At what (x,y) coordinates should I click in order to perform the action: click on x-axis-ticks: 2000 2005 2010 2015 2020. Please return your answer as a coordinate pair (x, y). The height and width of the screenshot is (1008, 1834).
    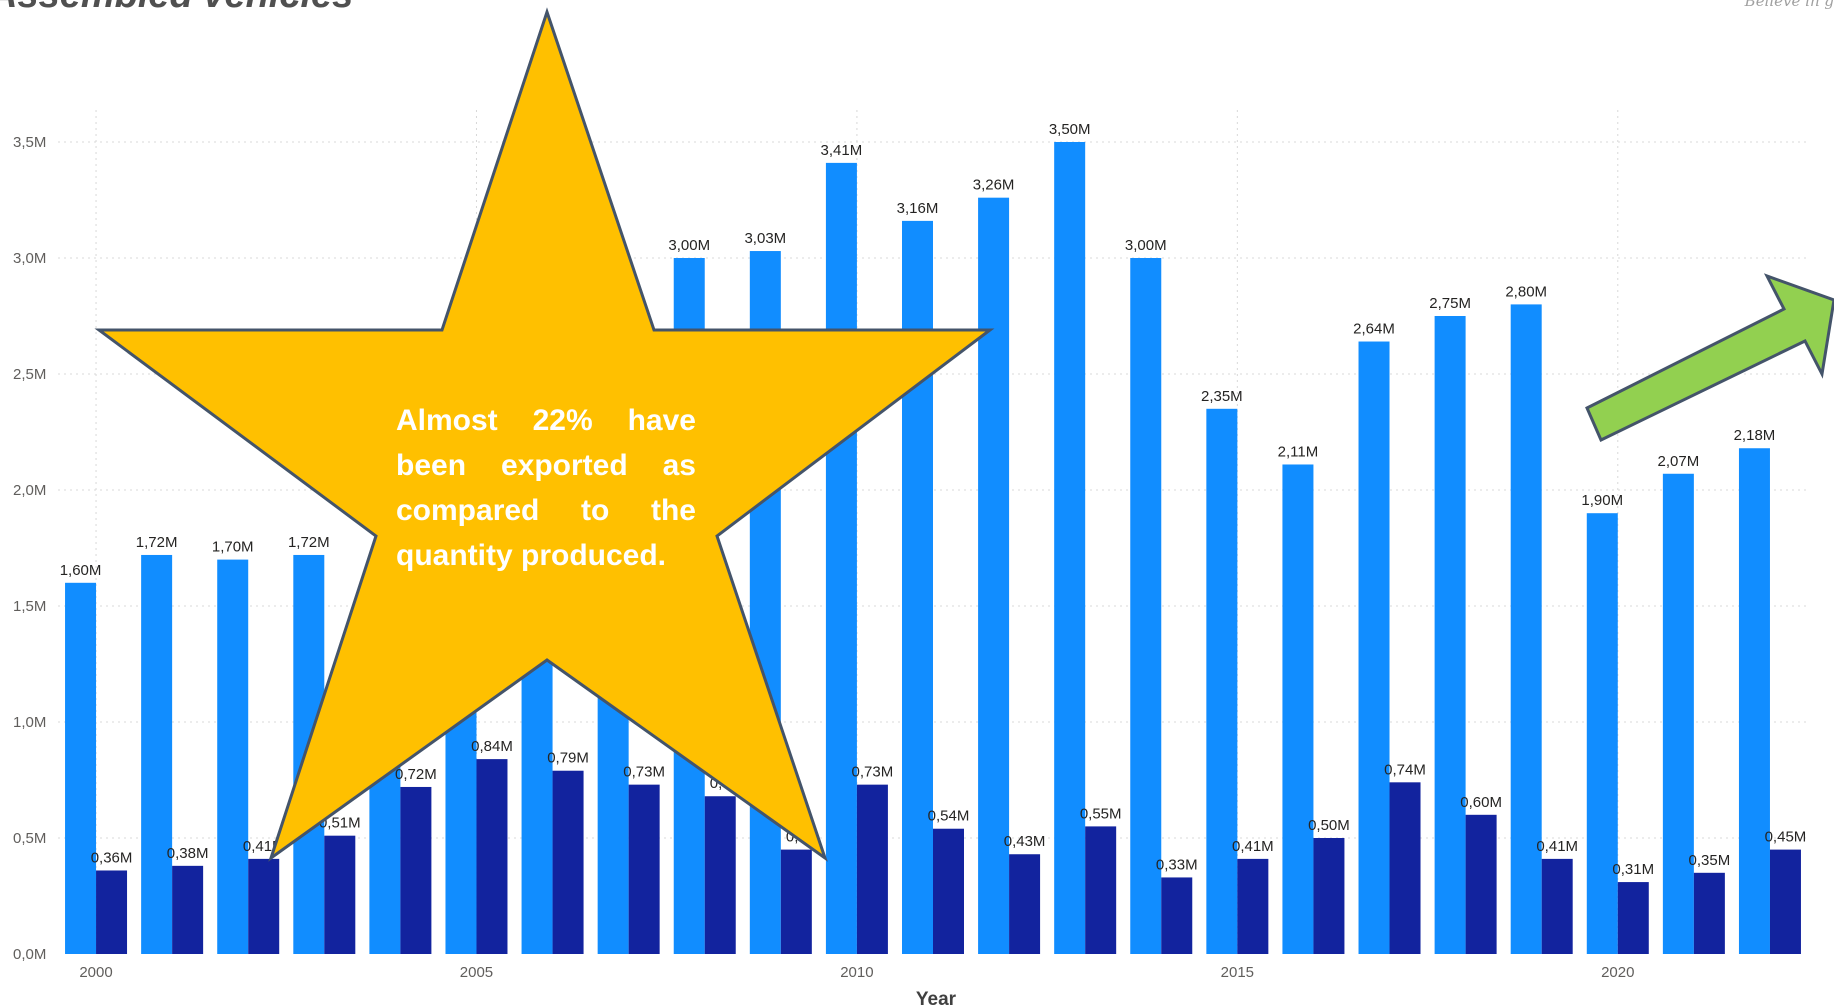
    Looking at the image, I should click on (856, 972).